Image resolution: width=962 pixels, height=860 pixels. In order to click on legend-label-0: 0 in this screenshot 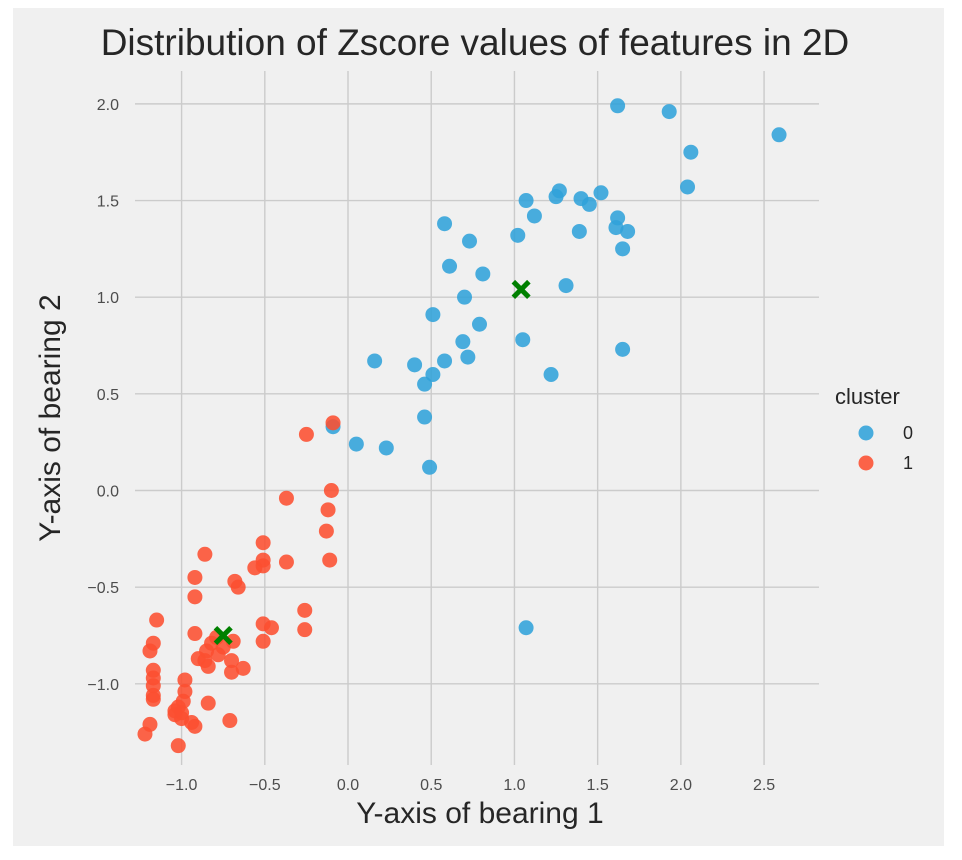, I will do `click(908, 433)`.